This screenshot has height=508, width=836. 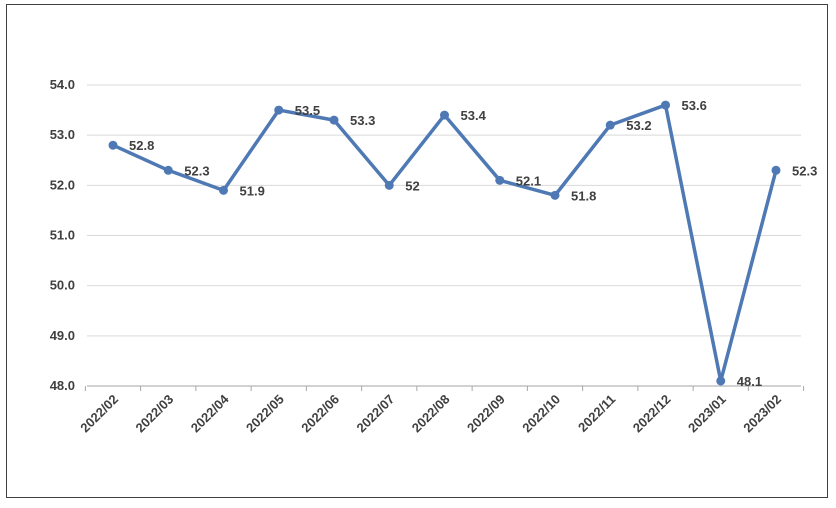 What do you see at coordinates (707, 414) in the screenshot?
I see `x-tick-label: 2023/01` at bounding box center [707, 414].